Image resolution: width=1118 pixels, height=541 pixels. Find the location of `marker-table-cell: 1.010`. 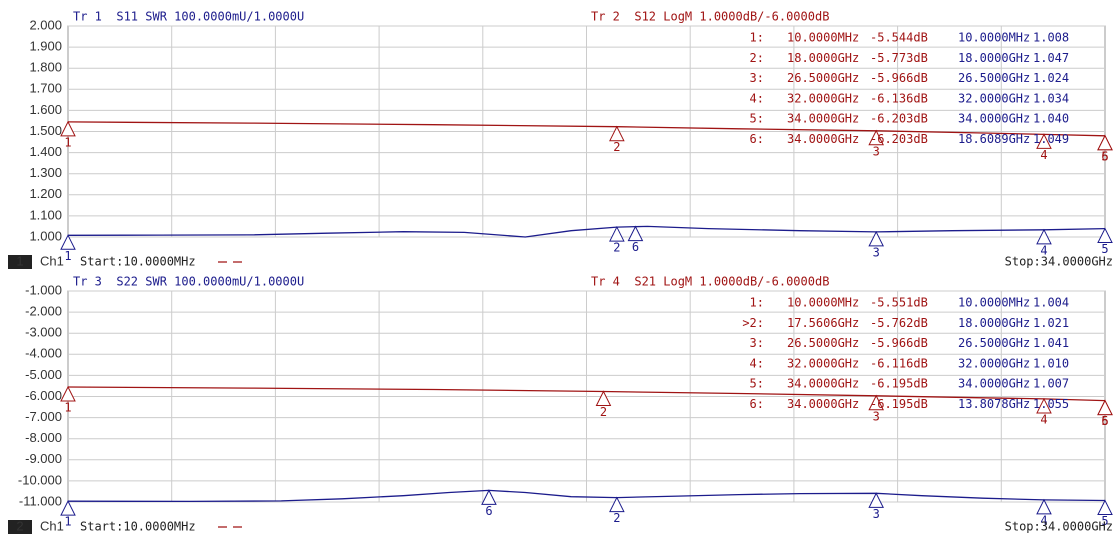

marker-table-cell: 1.010 is located at coordinates (1051, 363).